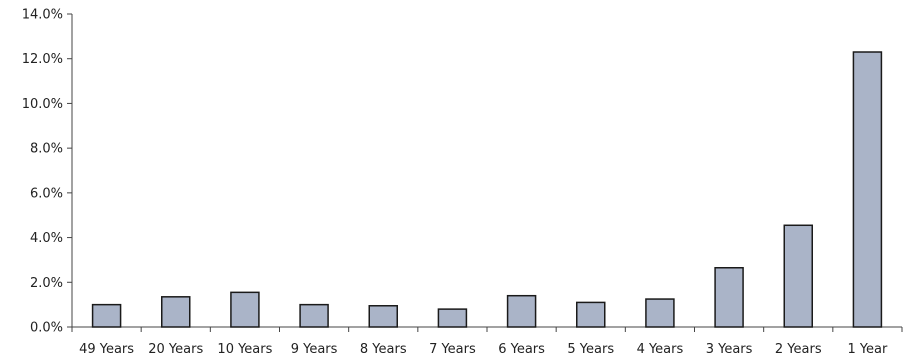 Image resolution: width=904 pixels, height=358 pixels. Describe the element at coordinates (42, 104) in the screenshot. I see `y-tick-label: 10.0%` at that location.